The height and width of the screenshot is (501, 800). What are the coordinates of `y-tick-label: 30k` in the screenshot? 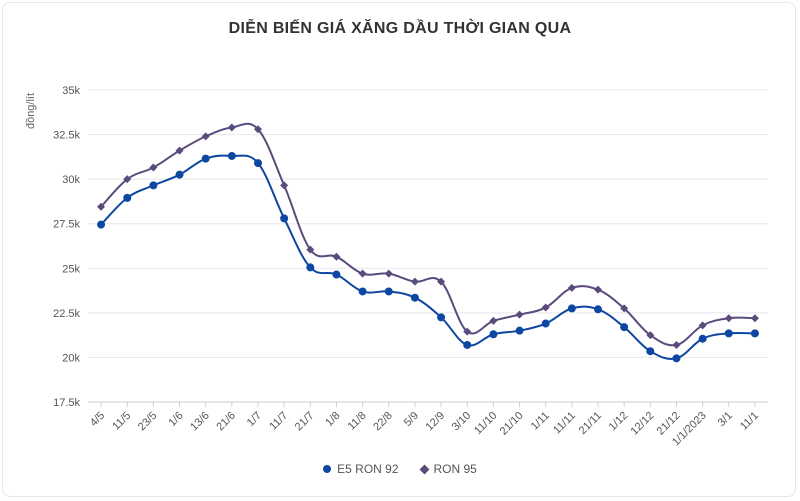 It's located at (71, 180).